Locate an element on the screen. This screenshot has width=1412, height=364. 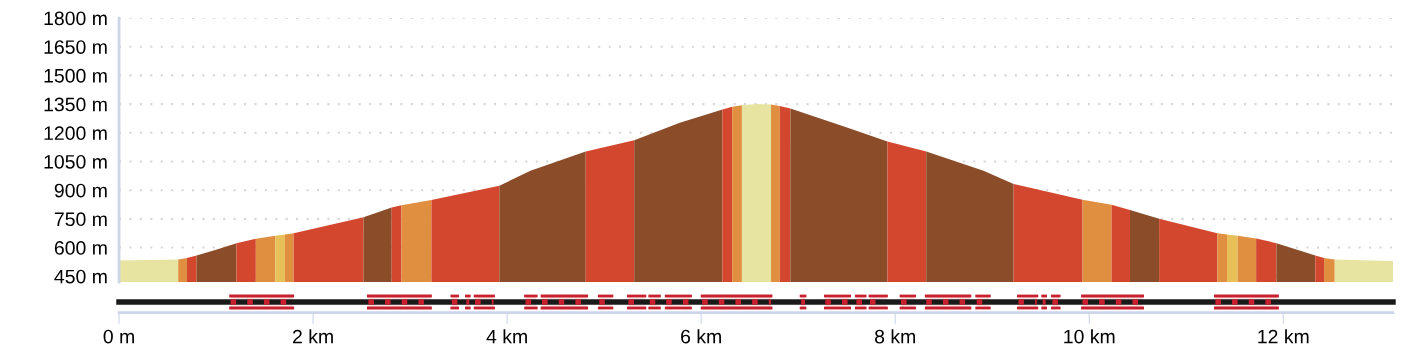
y-tick-label: 1650 m is located at coordinates (75, 47).